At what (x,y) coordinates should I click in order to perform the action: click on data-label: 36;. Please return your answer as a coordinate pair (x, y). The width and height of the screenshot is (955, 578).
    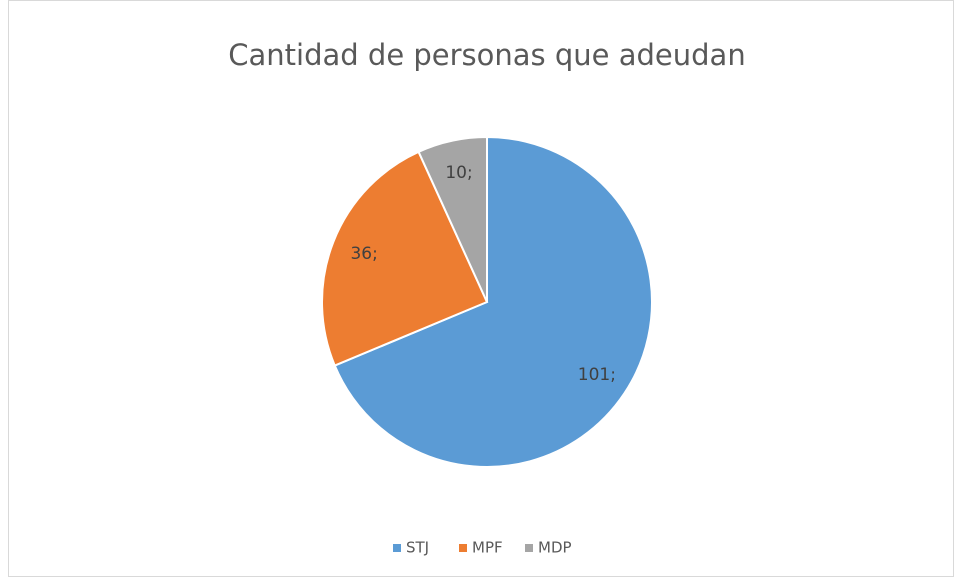
    Looking at the image, I should click on (363, 254).